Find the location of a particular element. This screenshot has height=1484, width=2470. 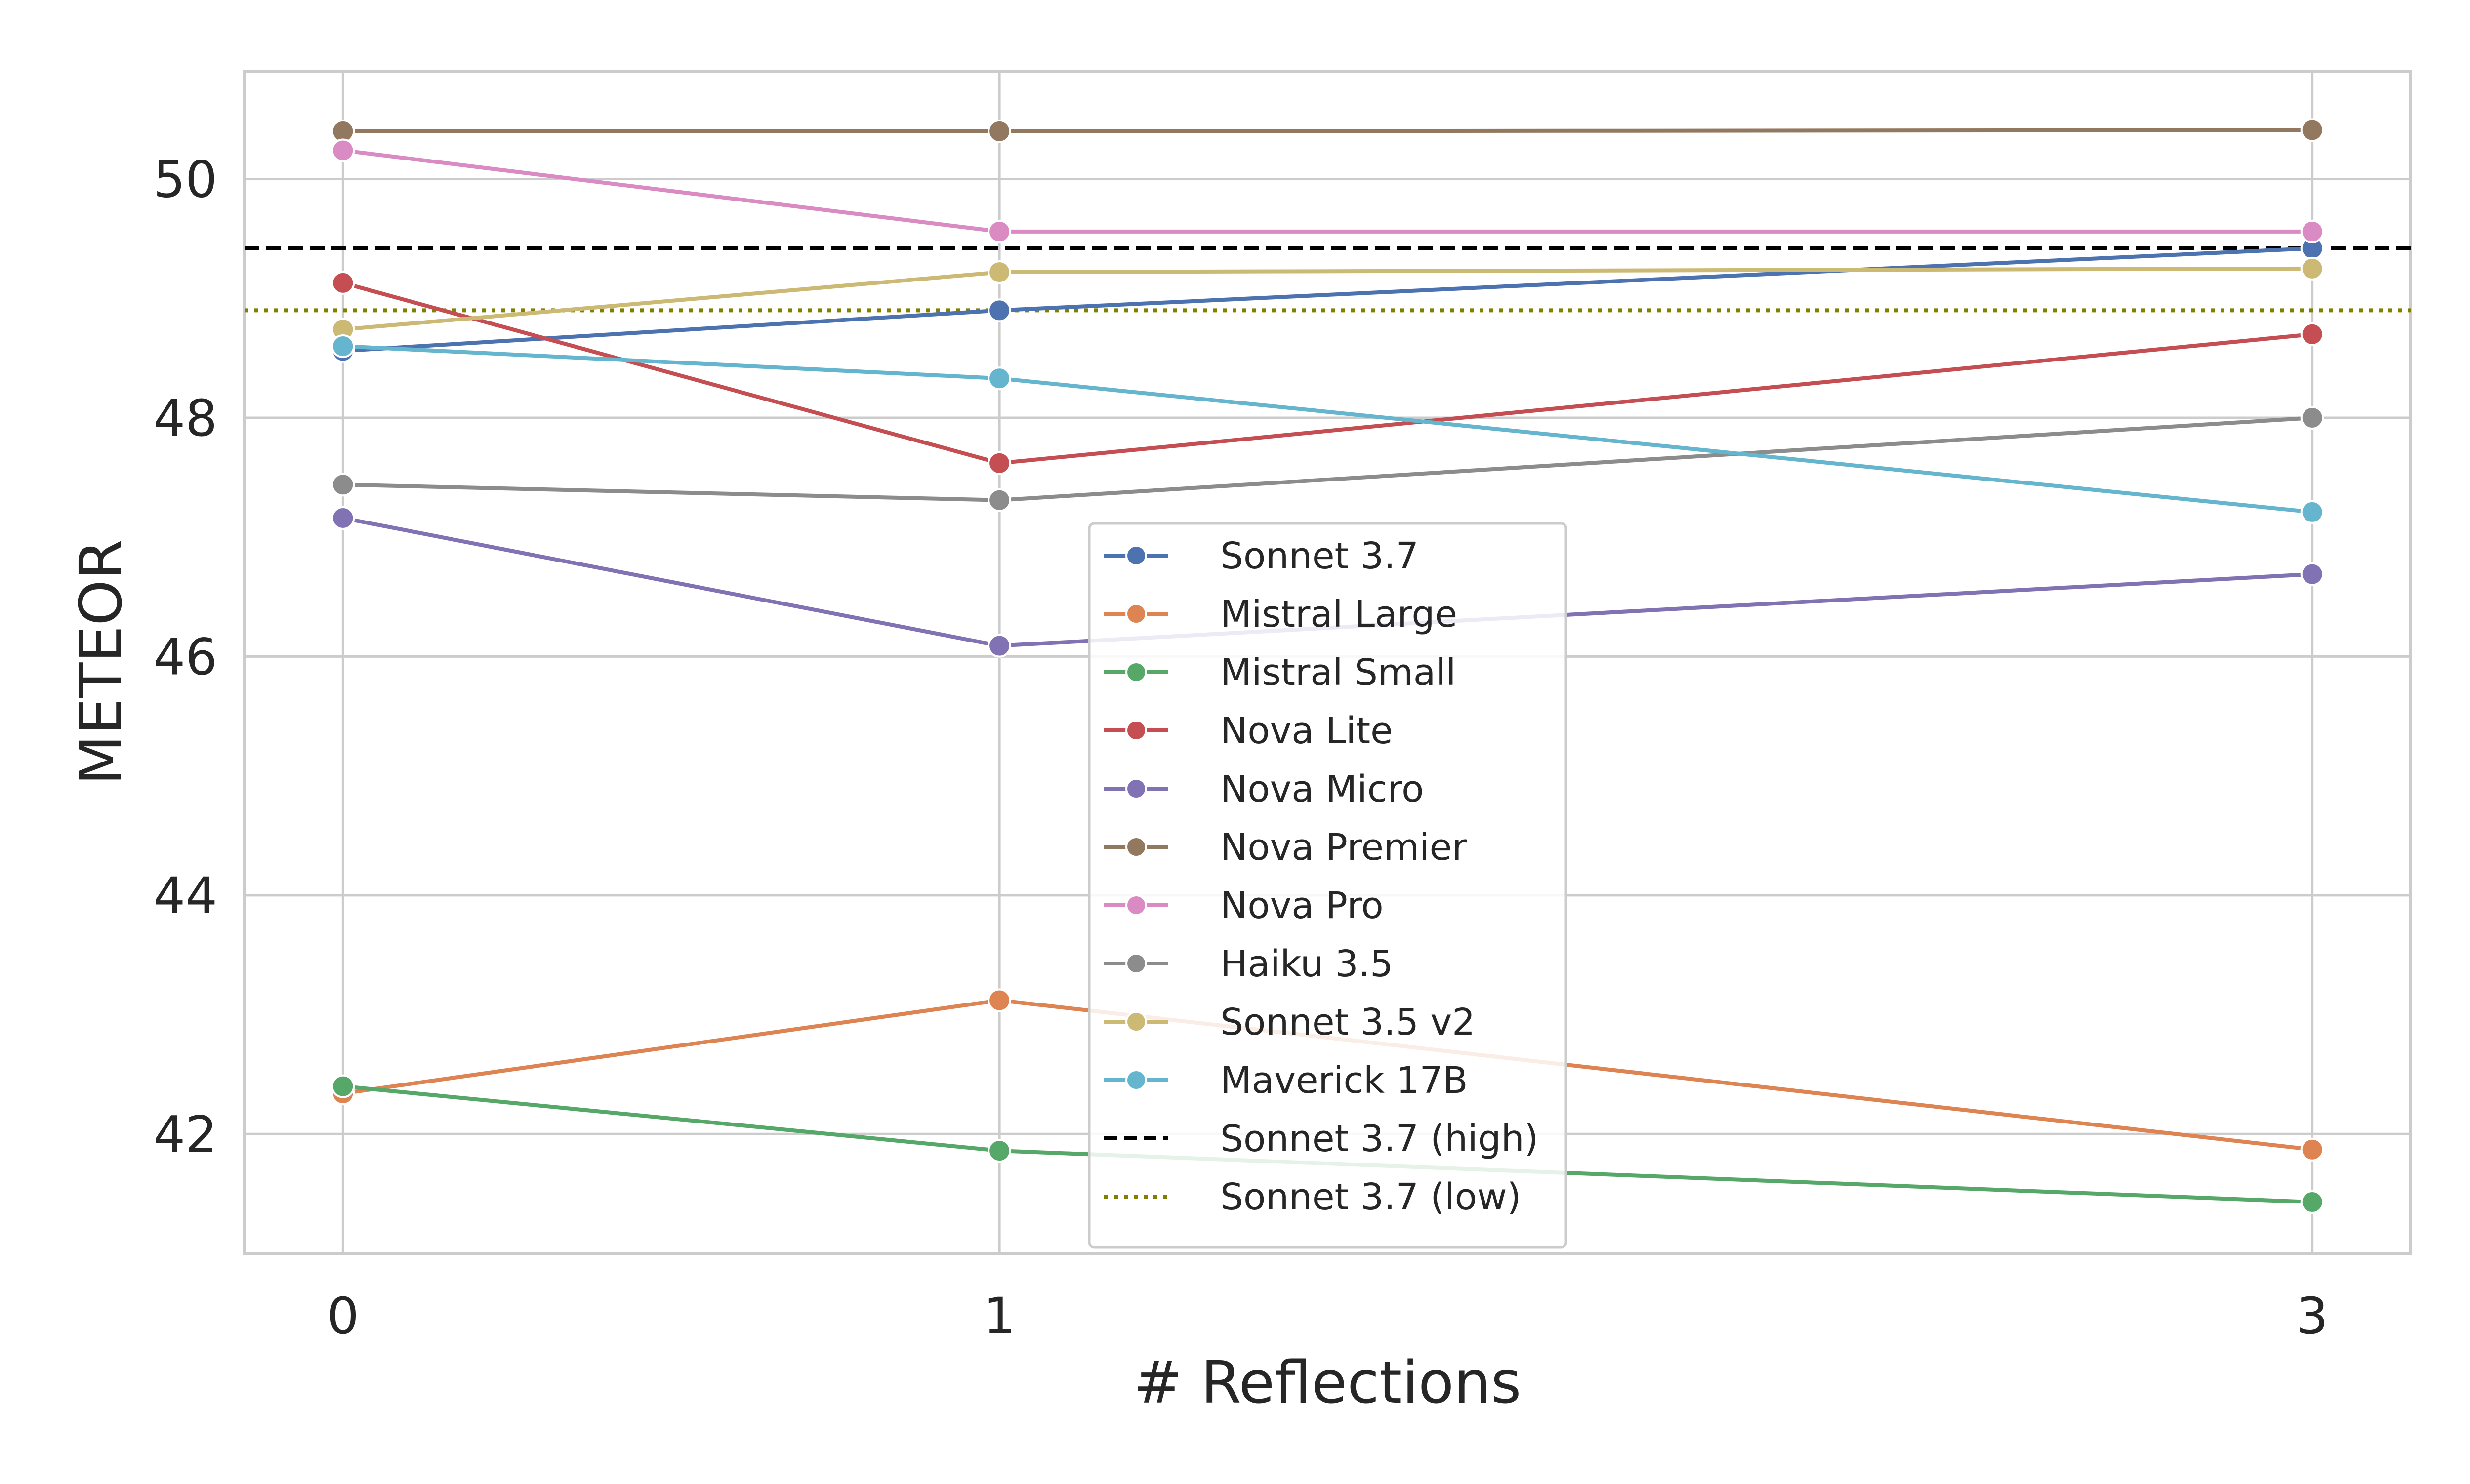

x-tick-label: 1 is located at coordinates (1000, 1316).